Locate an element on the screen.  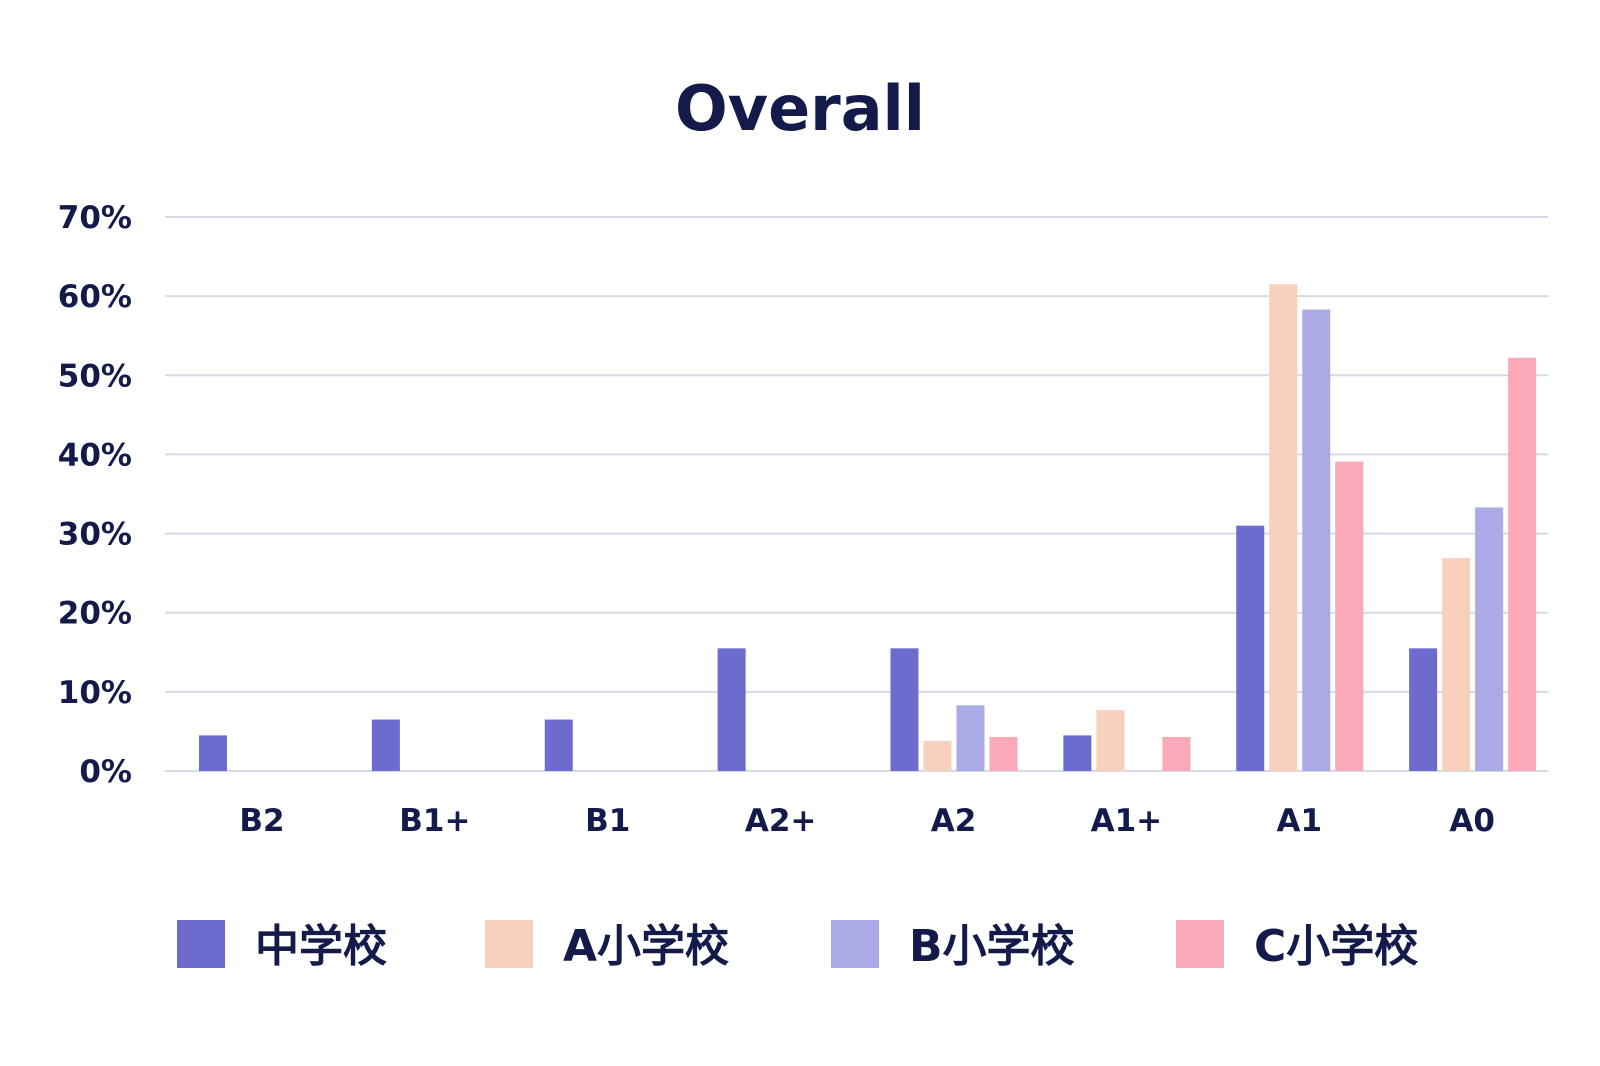
chart-title: Overall is located at coordinates (800, 108).